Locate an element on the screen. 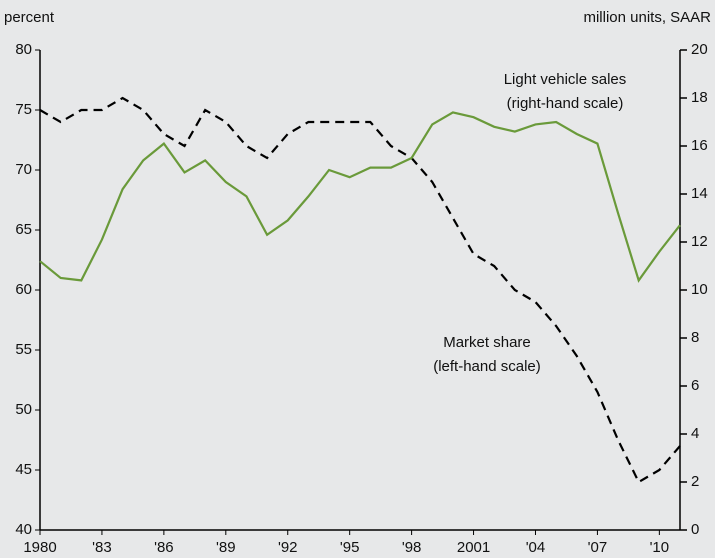 Image resolution: width=715 pixels, height=558 pixels. y2-tick-label: 14 is located at coordinates (699, 193).